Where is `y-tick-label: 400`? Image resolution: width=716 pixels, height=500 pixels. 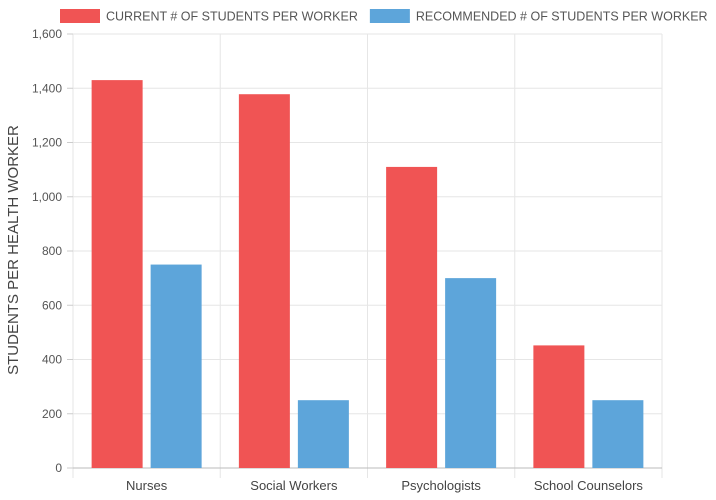
y-tick-label: 400 is located at coordinates (52, 360).